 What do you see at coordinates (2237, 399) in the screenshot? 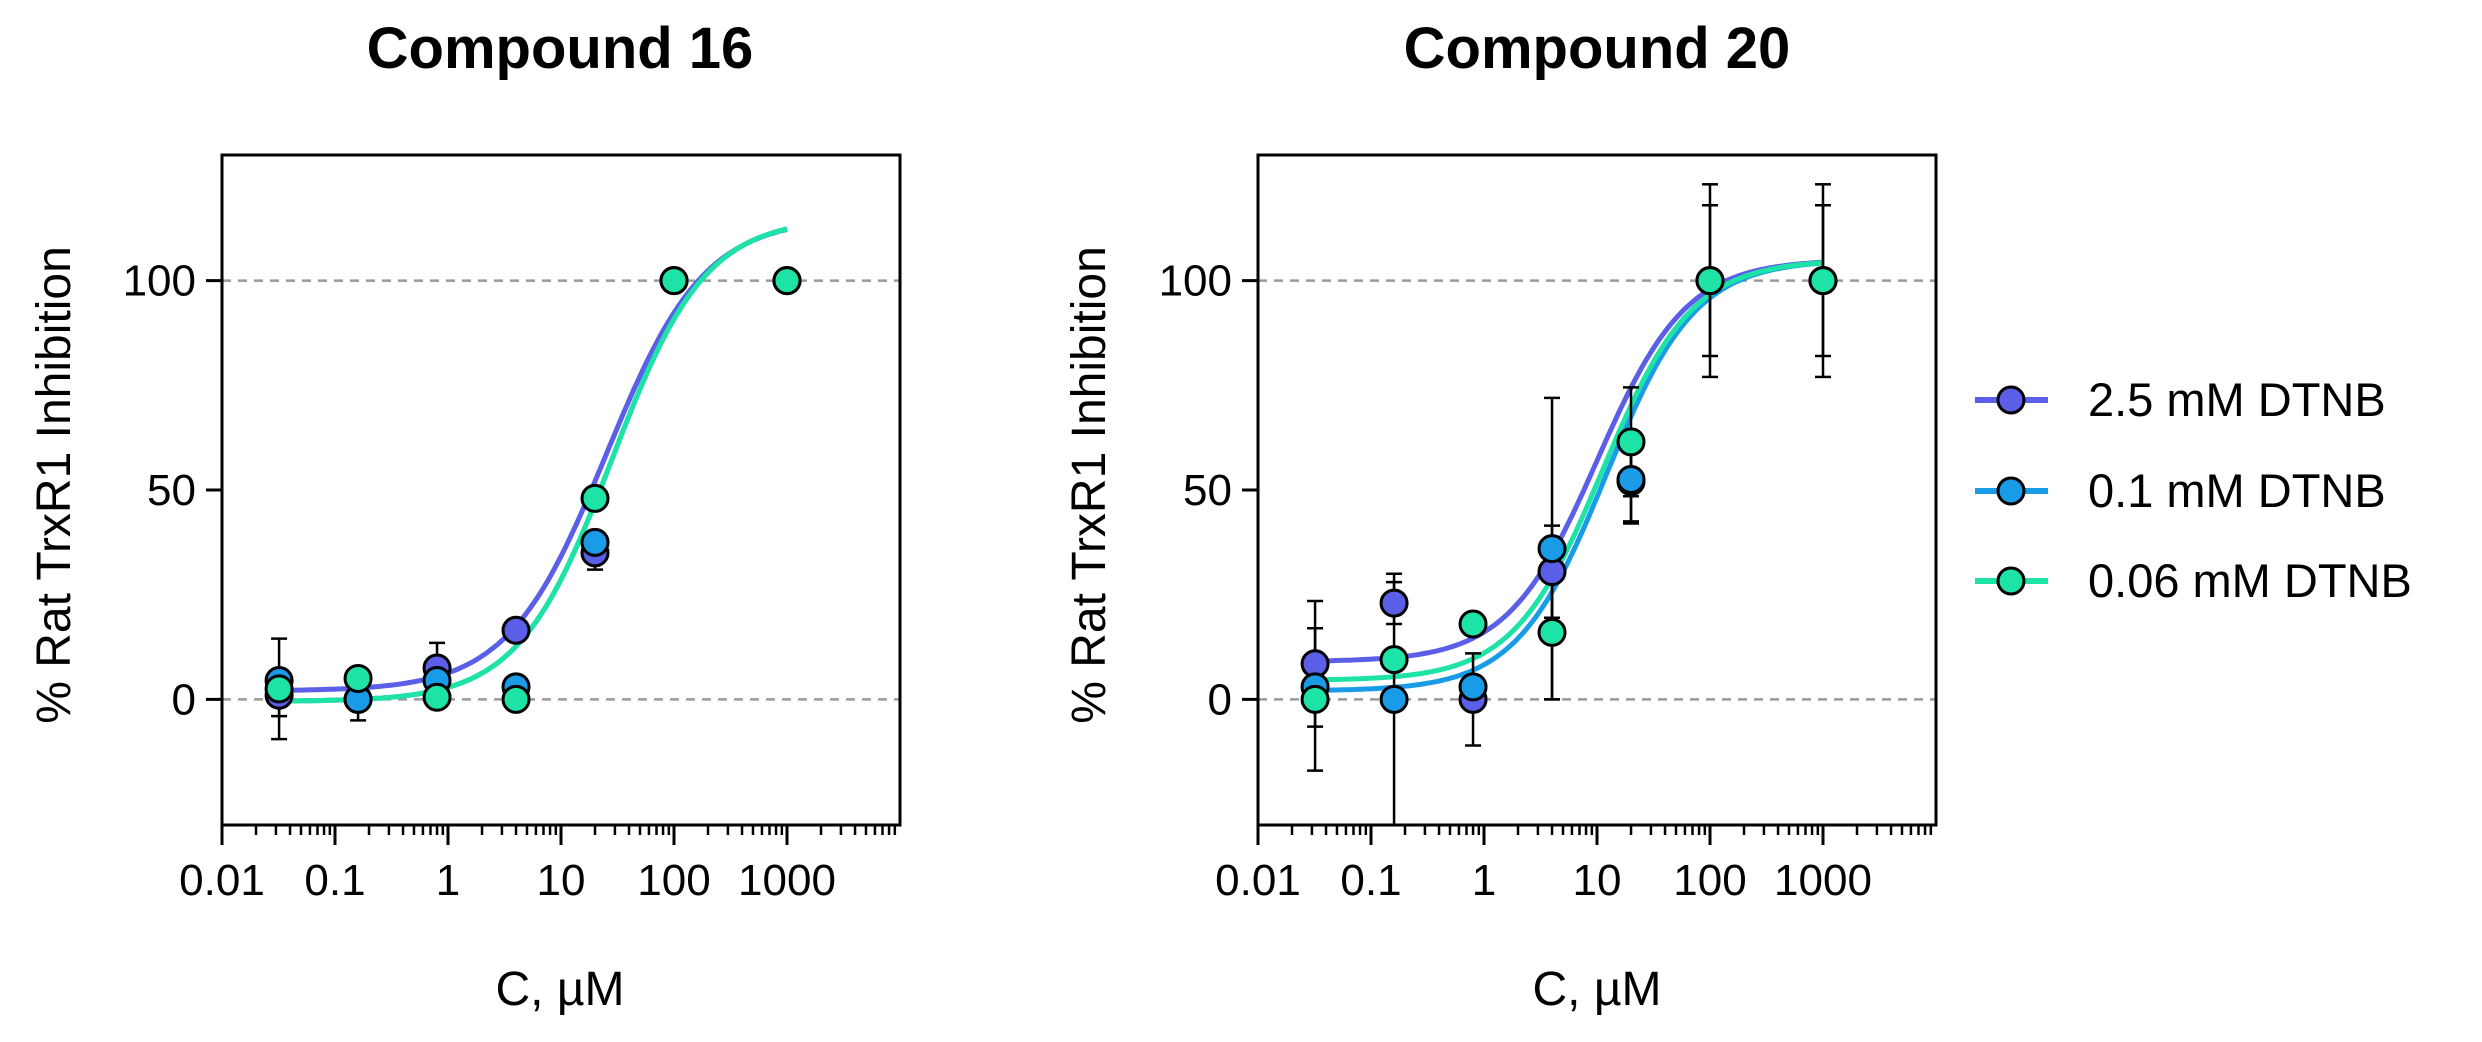
I see `legend-label: 2.5 mM DTNB` at bounding box center [2237, 399].